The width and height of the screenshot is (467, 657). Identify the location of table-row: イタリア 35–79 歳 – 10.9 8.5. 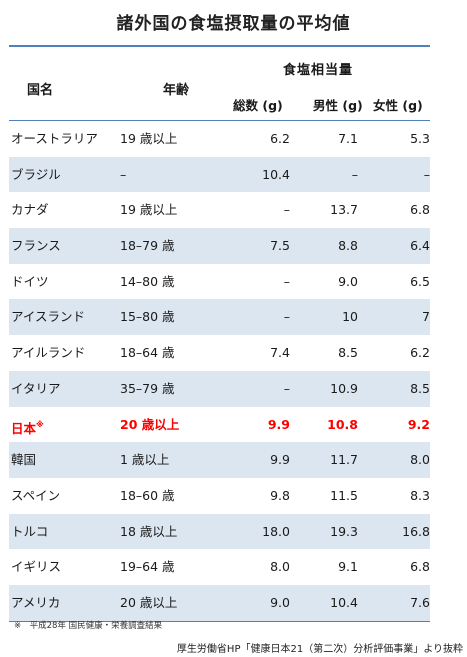
(219, 388).